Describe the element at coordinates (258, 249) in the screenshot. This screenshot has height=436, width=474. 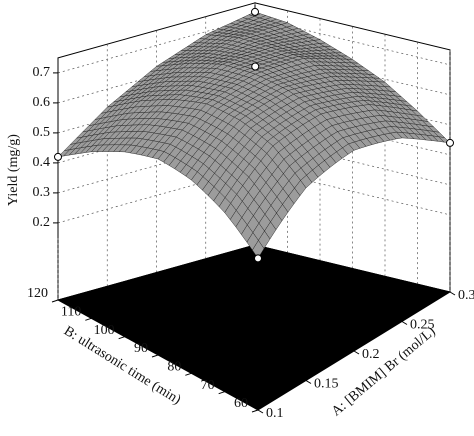
I see `surface-cell` at that location.